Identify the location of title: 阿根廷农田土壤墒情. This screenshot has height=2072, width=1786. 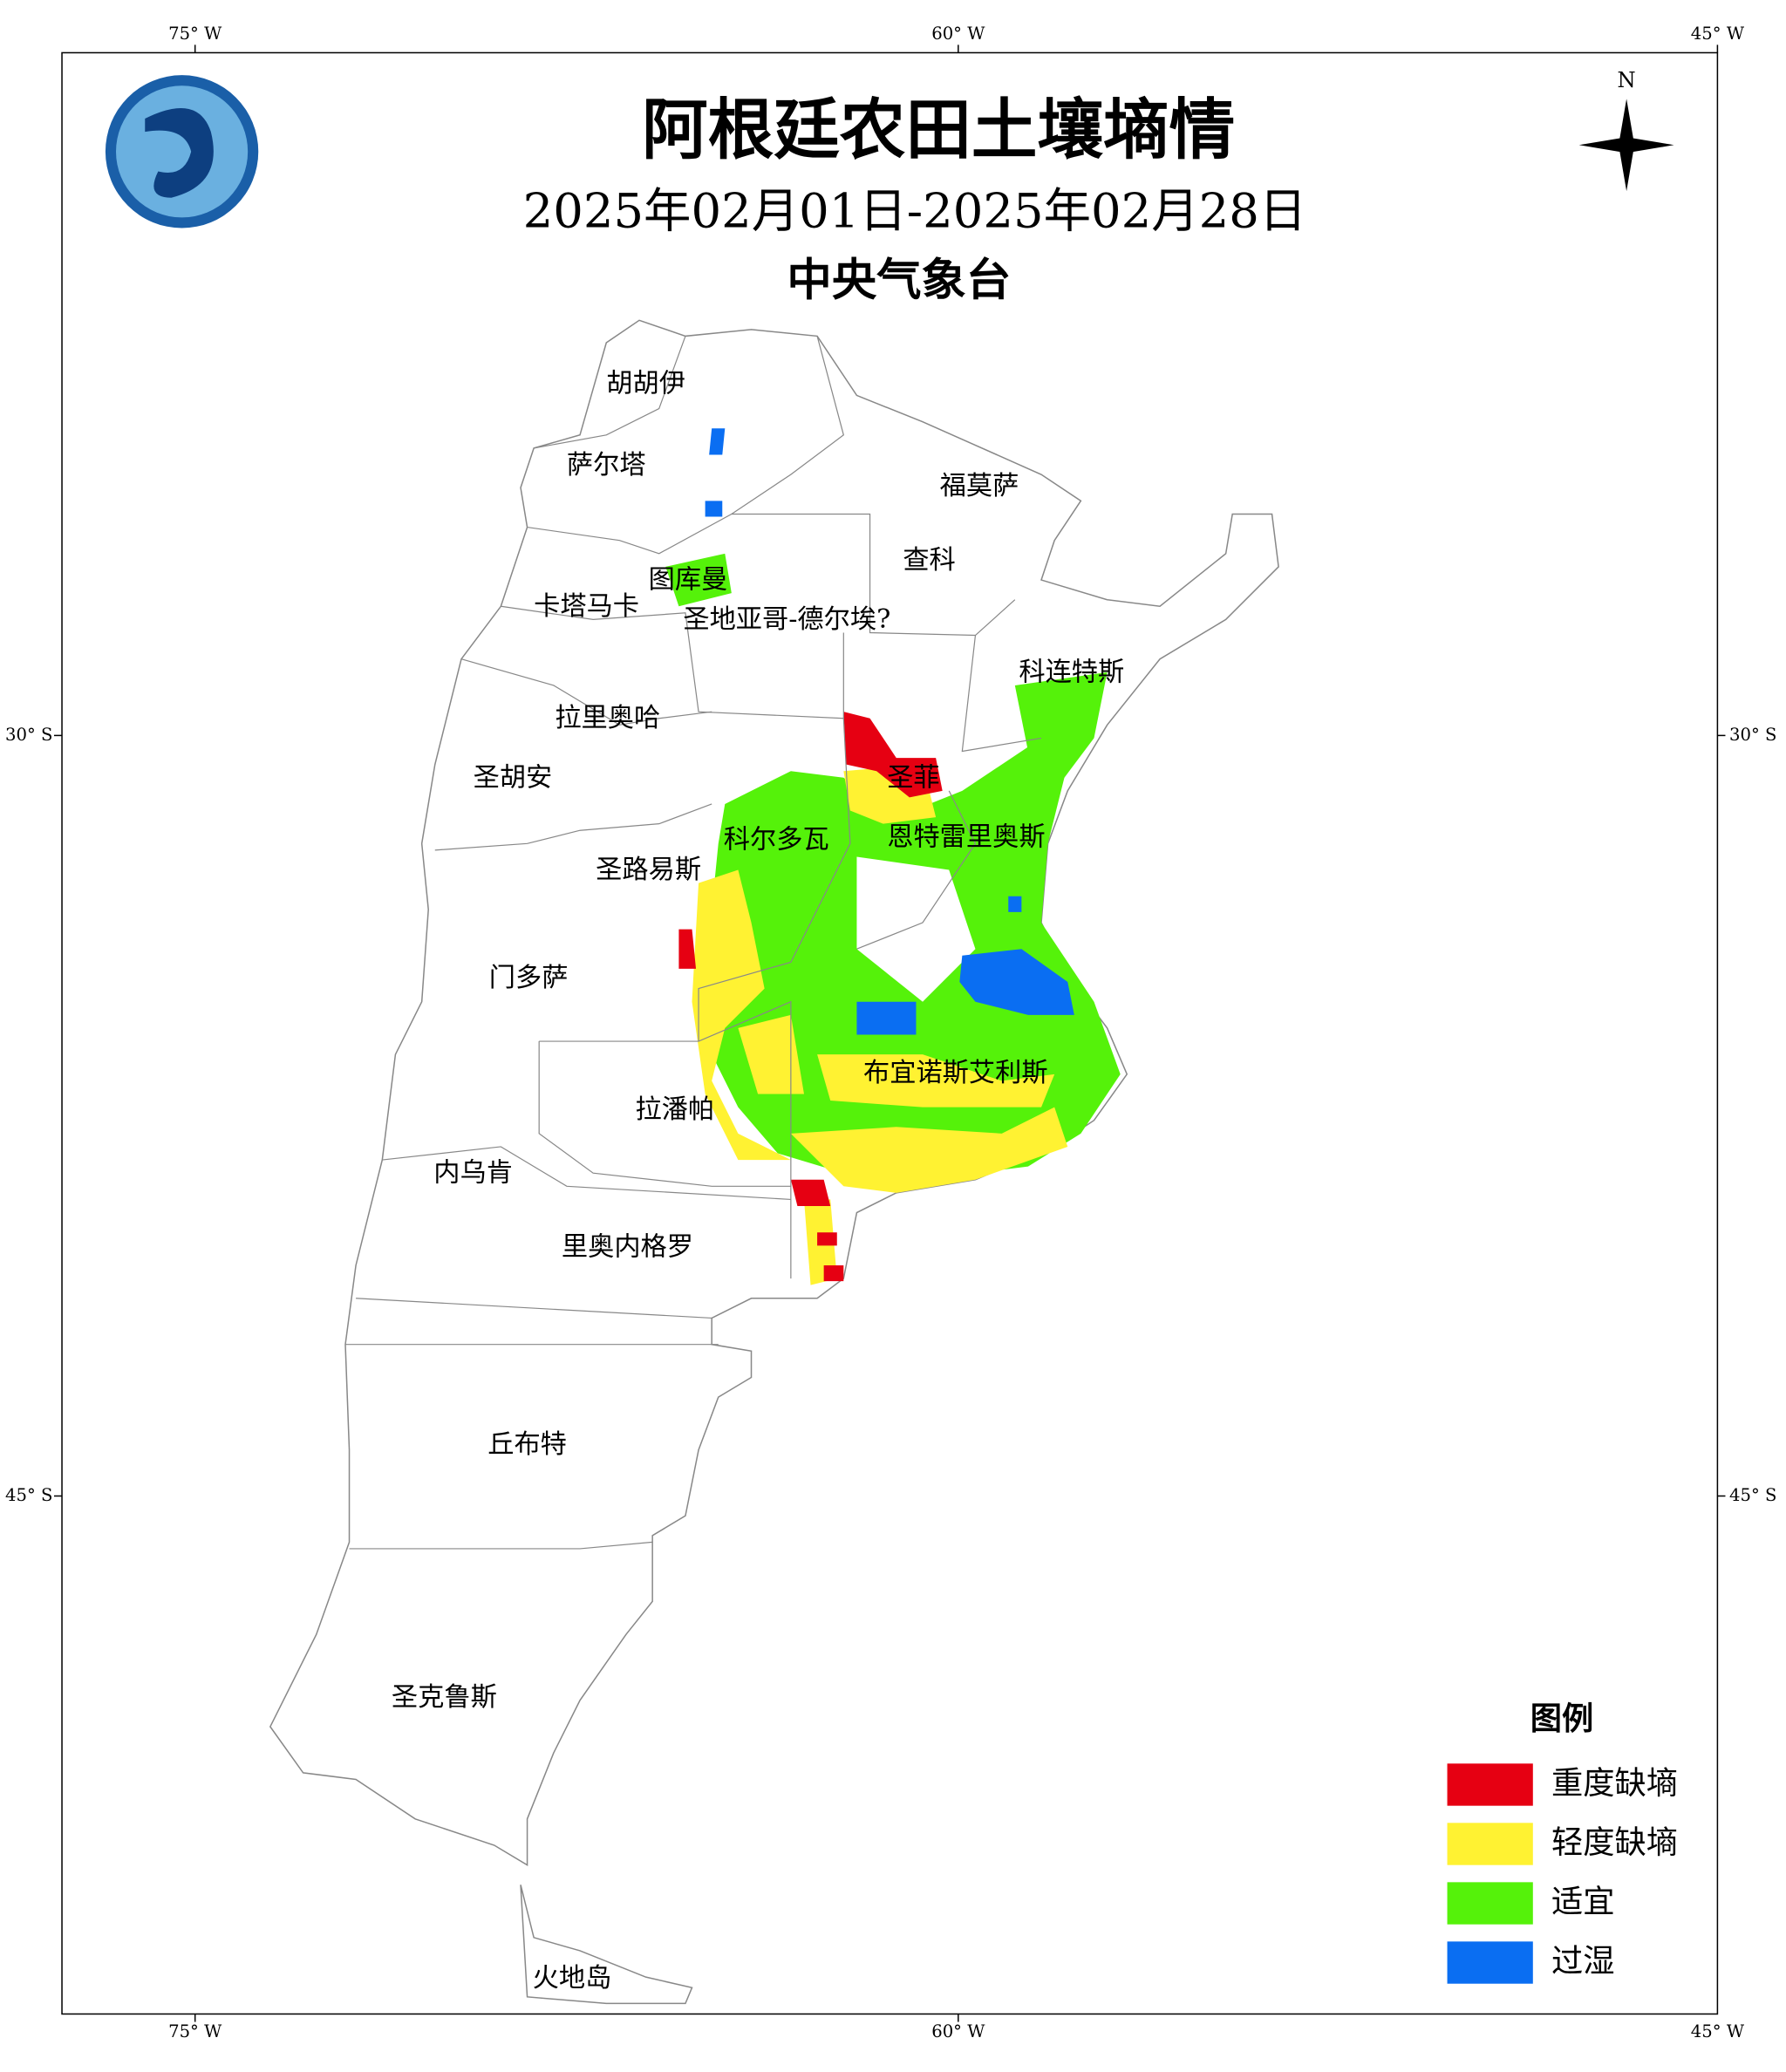
(938, 129).